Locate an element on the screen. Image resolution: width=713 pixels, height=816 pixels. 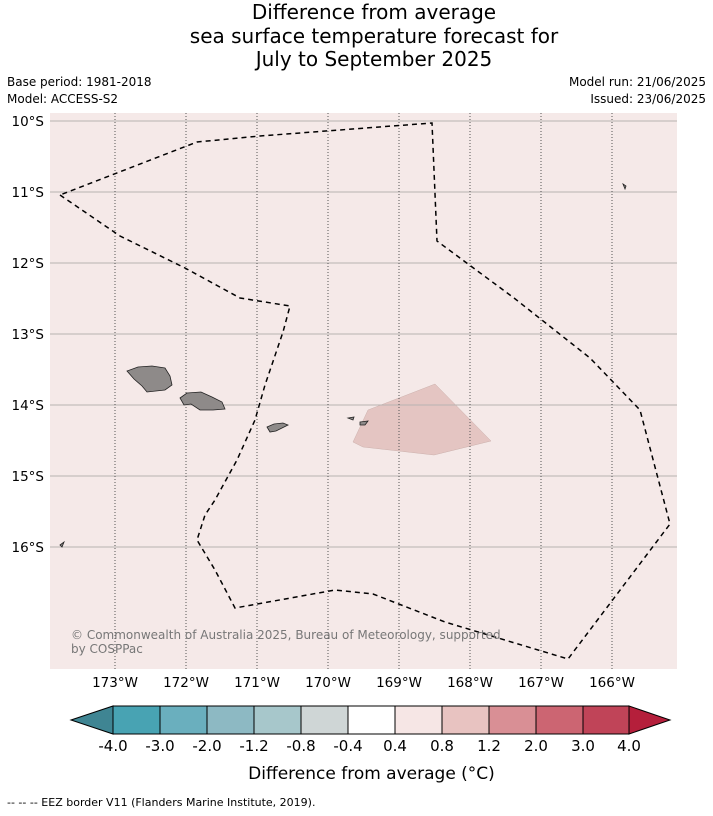
colorbar-tick: 4.0 is located at coordinates (629, 746).